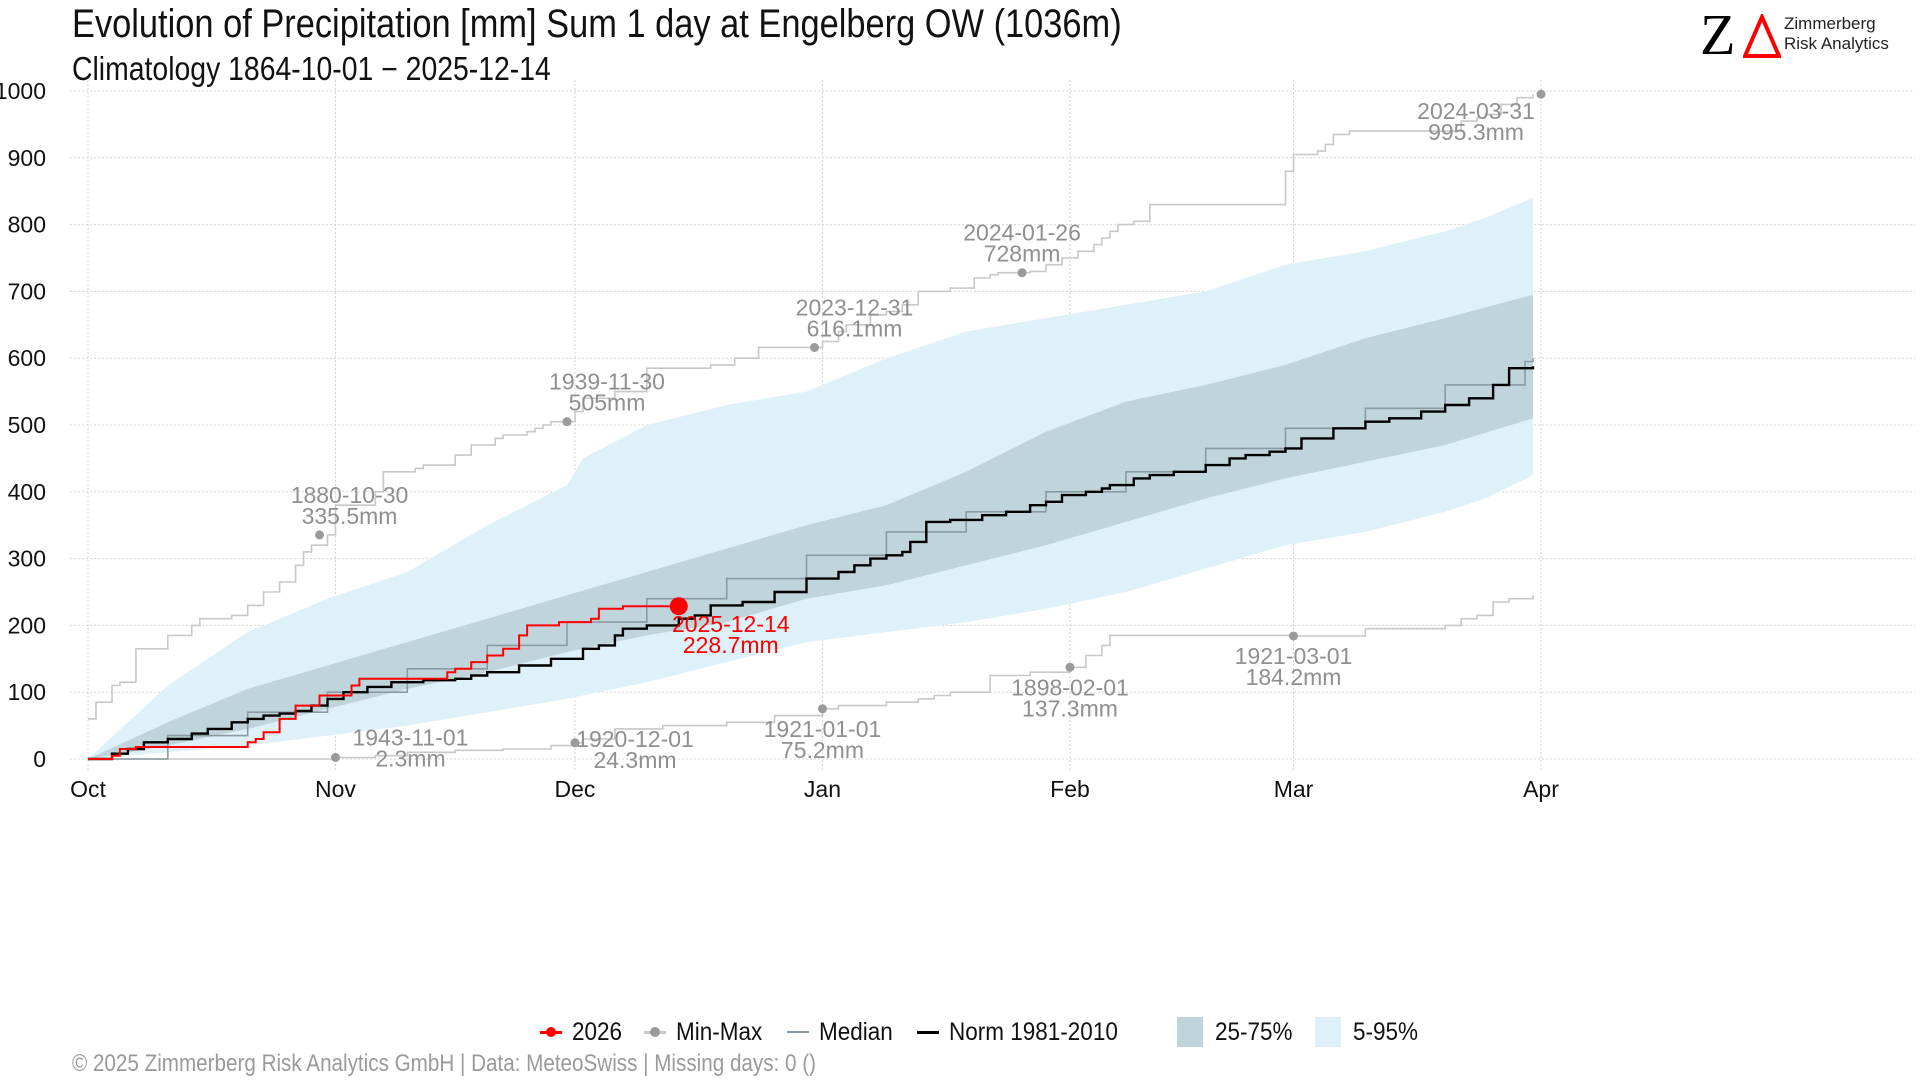 The height and width of the screenshot is (1080, 1920). What do you see at coordinates (1070, 708) in the screenshot?
I see `annotation-value: 137.3mm` at bounding box center [1070, 708].